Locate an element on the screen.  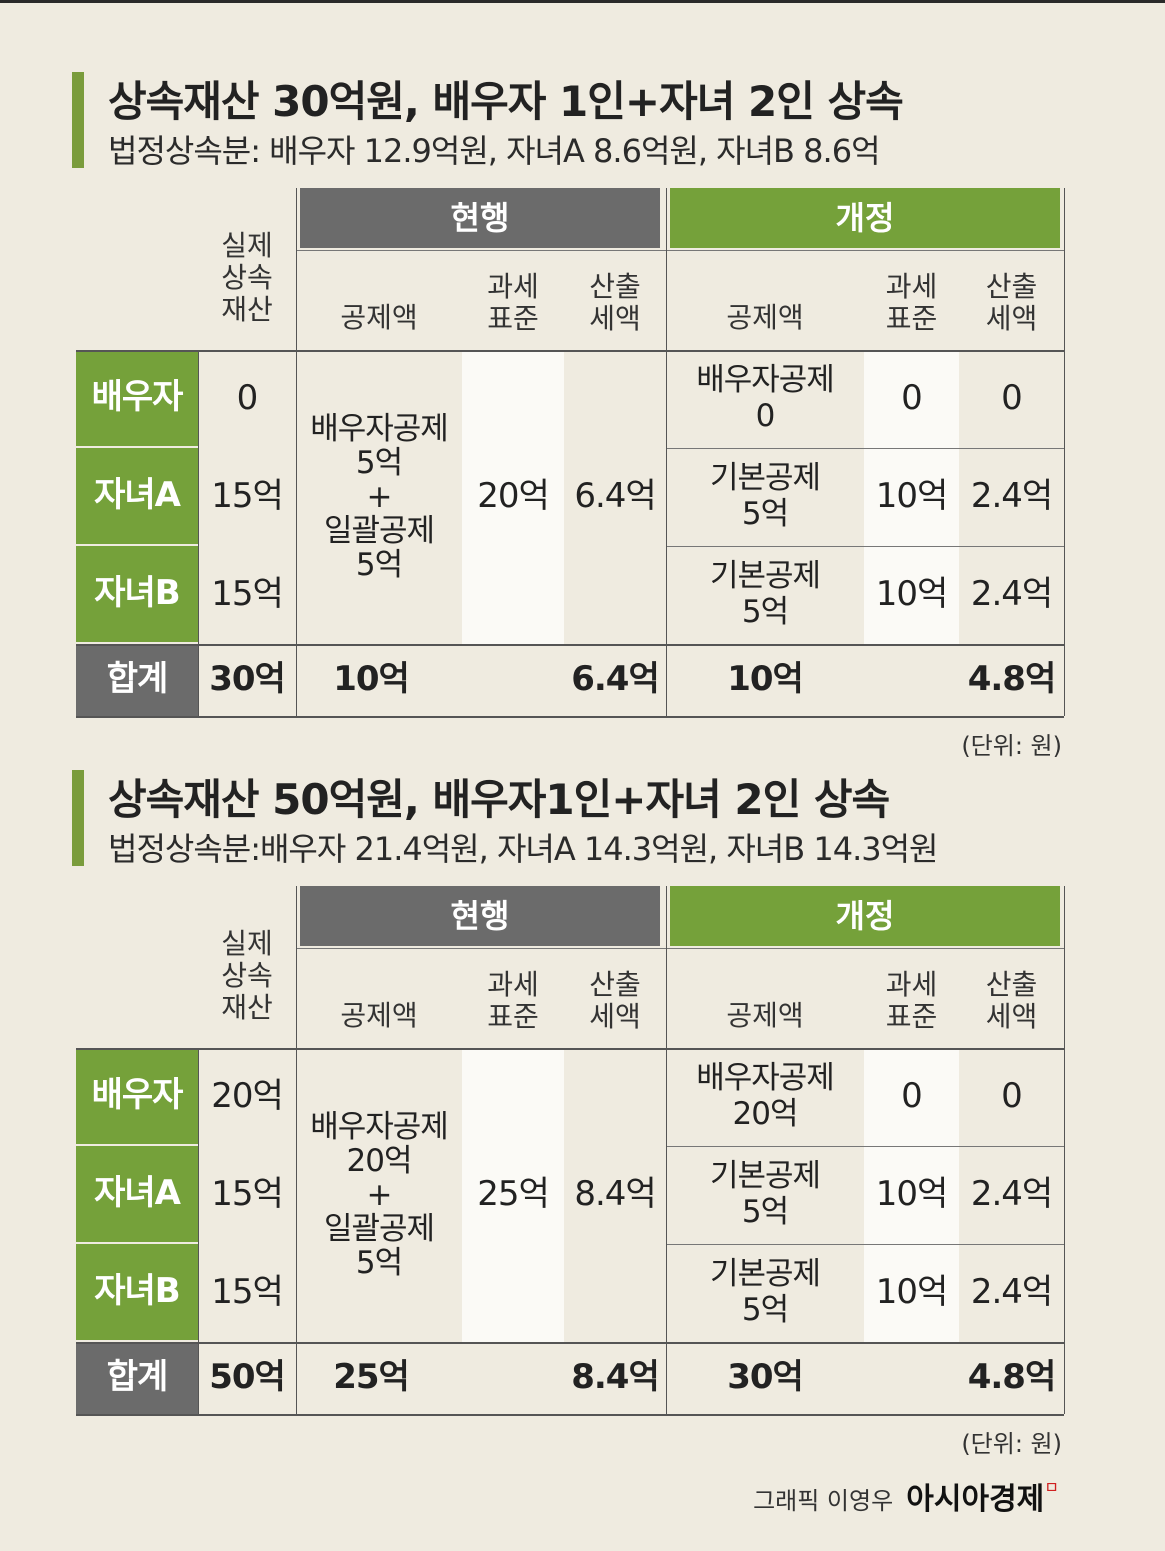
total-revised-deduction: 10억 is located at coordinates (765, 679).